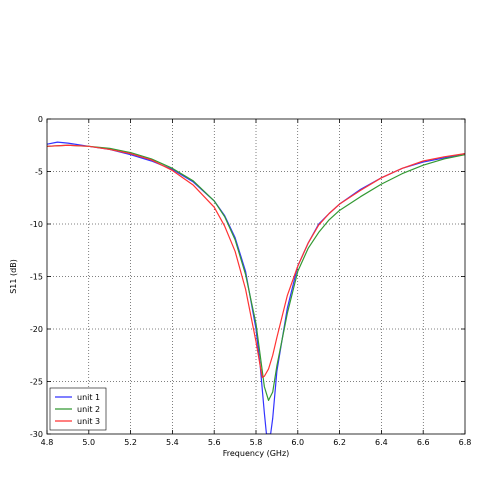  What do you see at coordinates (256, 442) in the screenshot?
I see `x-tick-label: 5.8` at bounding box center [256, 442].